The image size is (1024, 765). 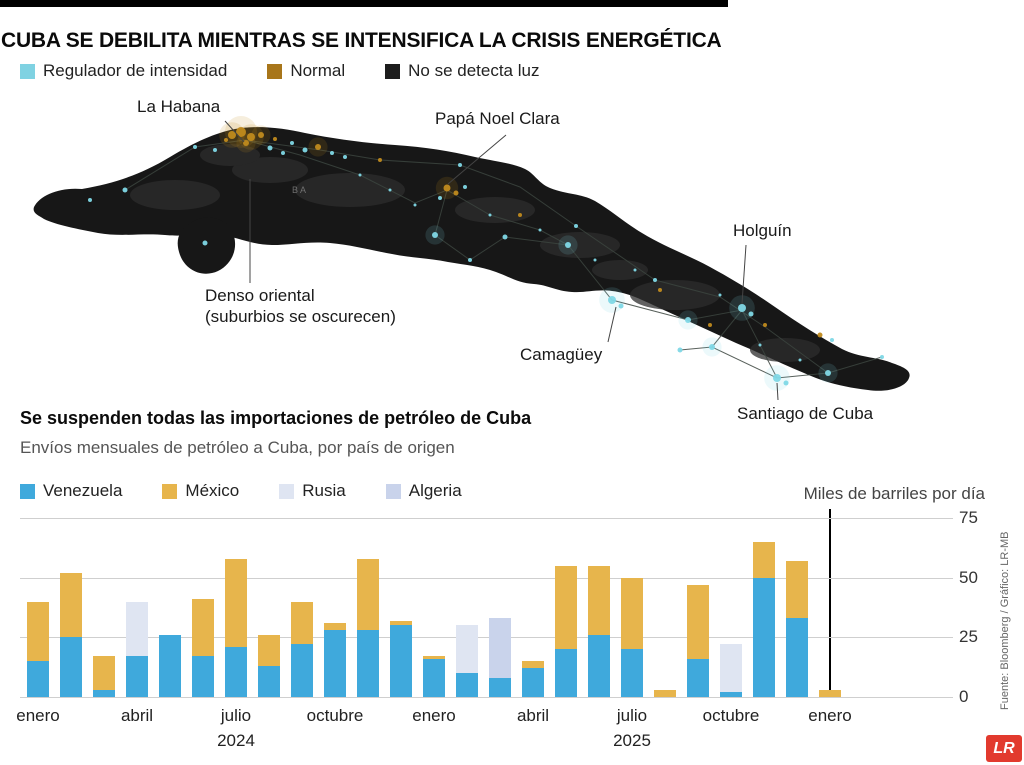 I want to click on chart-legend-item-venezuela: Venezuela, so click(x=71, y=491).